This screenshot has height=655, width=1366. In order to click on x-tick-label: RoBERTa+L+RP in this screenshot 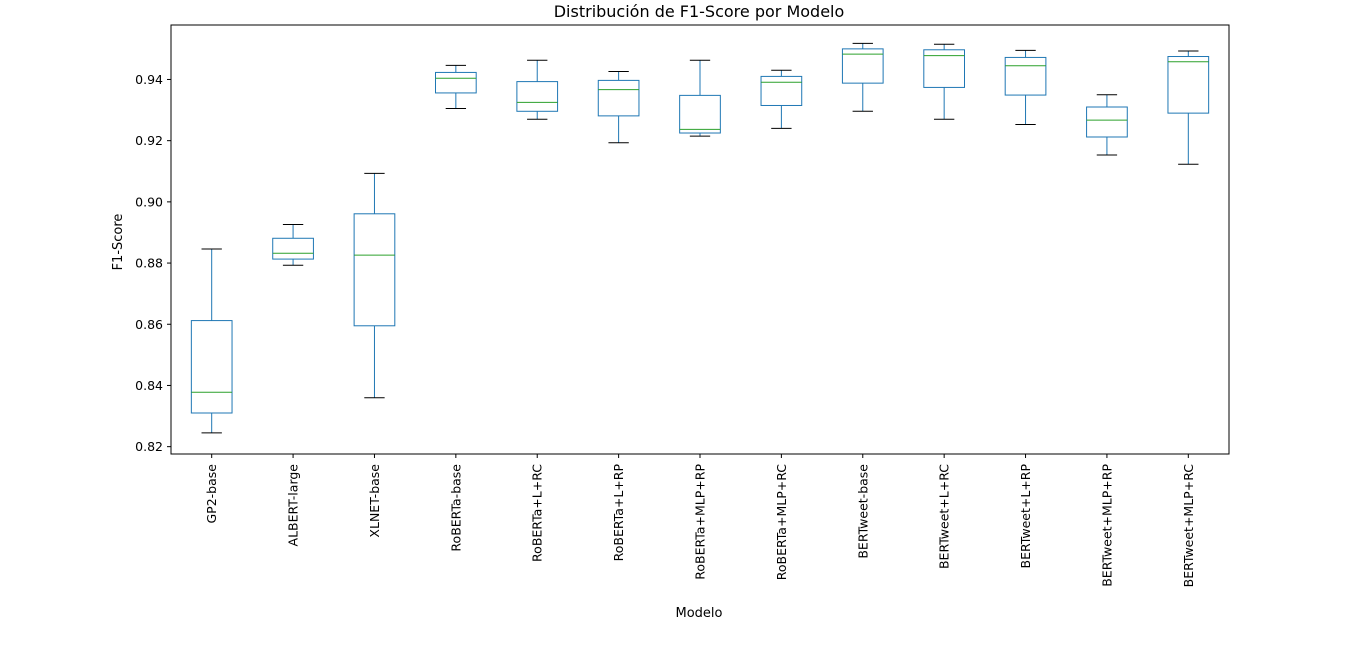, I will do `click(618, 513)`.